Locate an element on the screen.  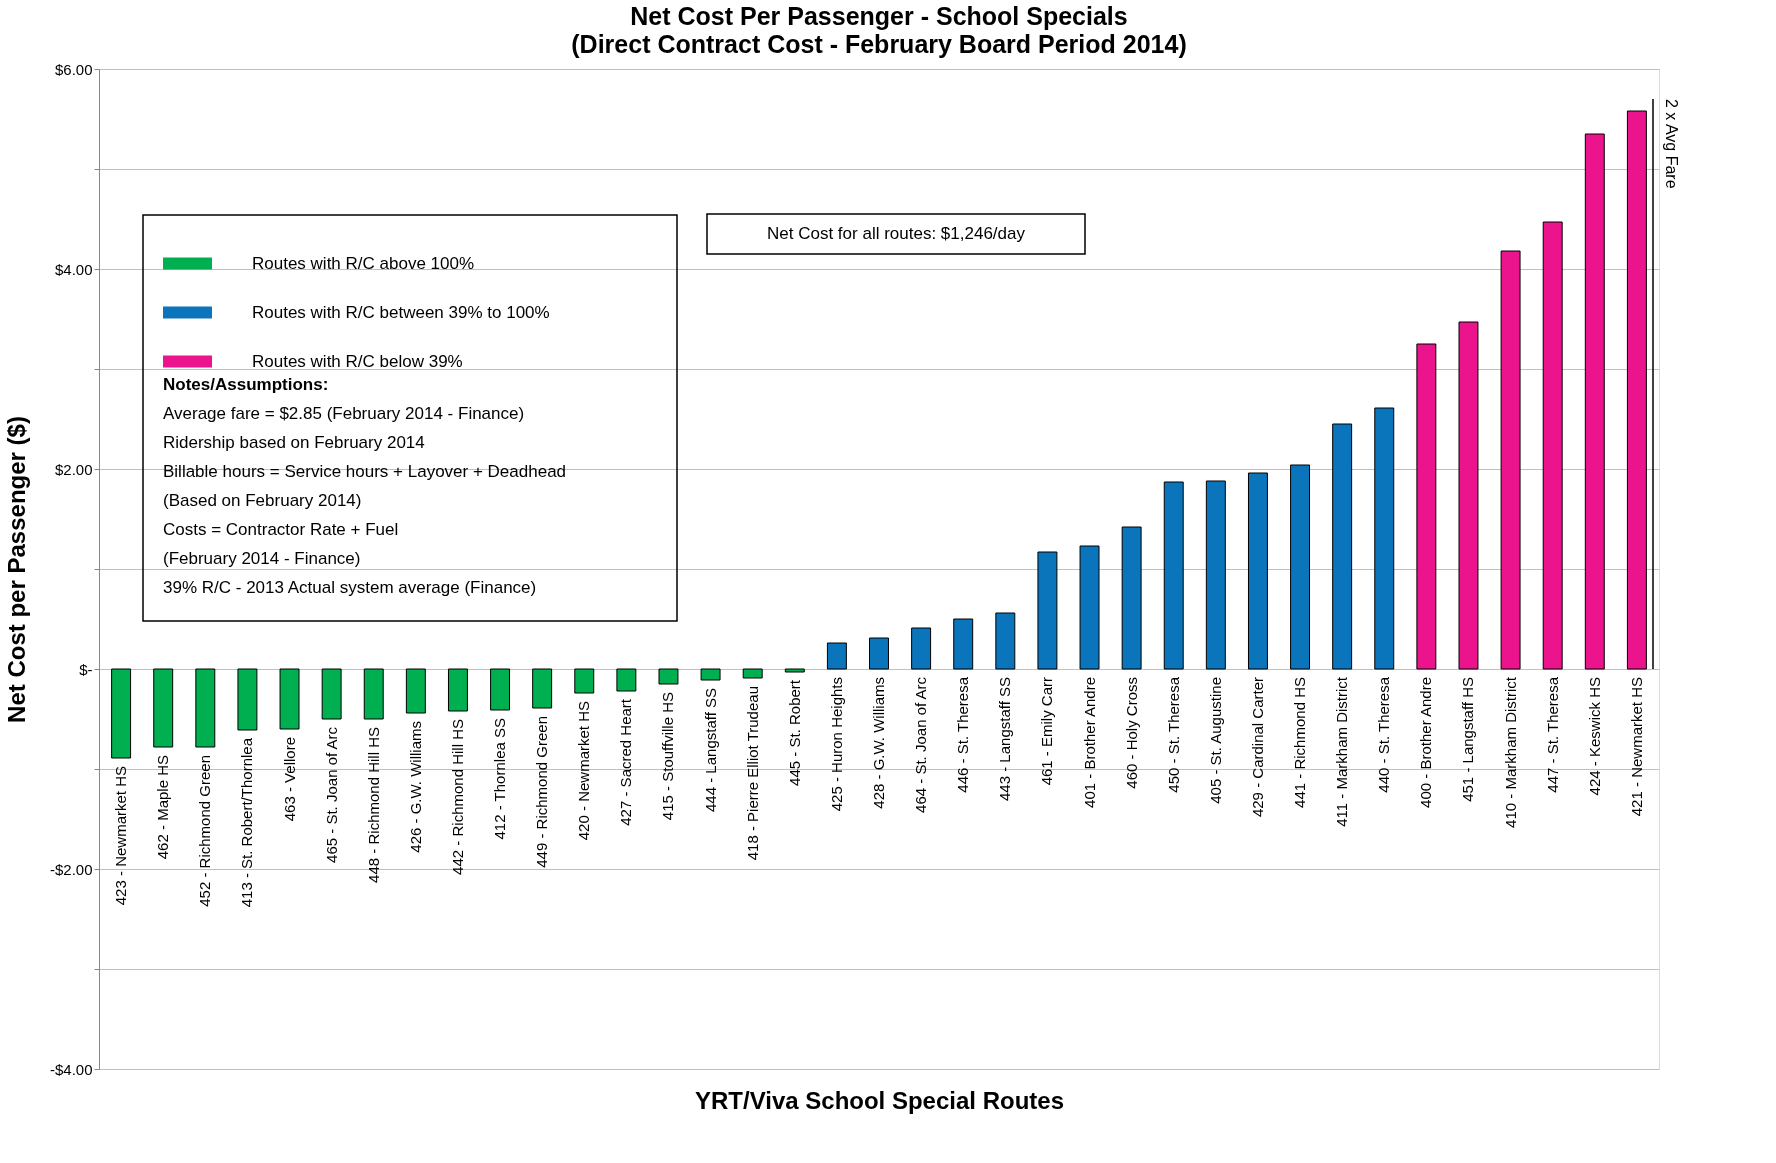
legend-label: Routes with R/C below 39% is located at coordinates (357, 361).